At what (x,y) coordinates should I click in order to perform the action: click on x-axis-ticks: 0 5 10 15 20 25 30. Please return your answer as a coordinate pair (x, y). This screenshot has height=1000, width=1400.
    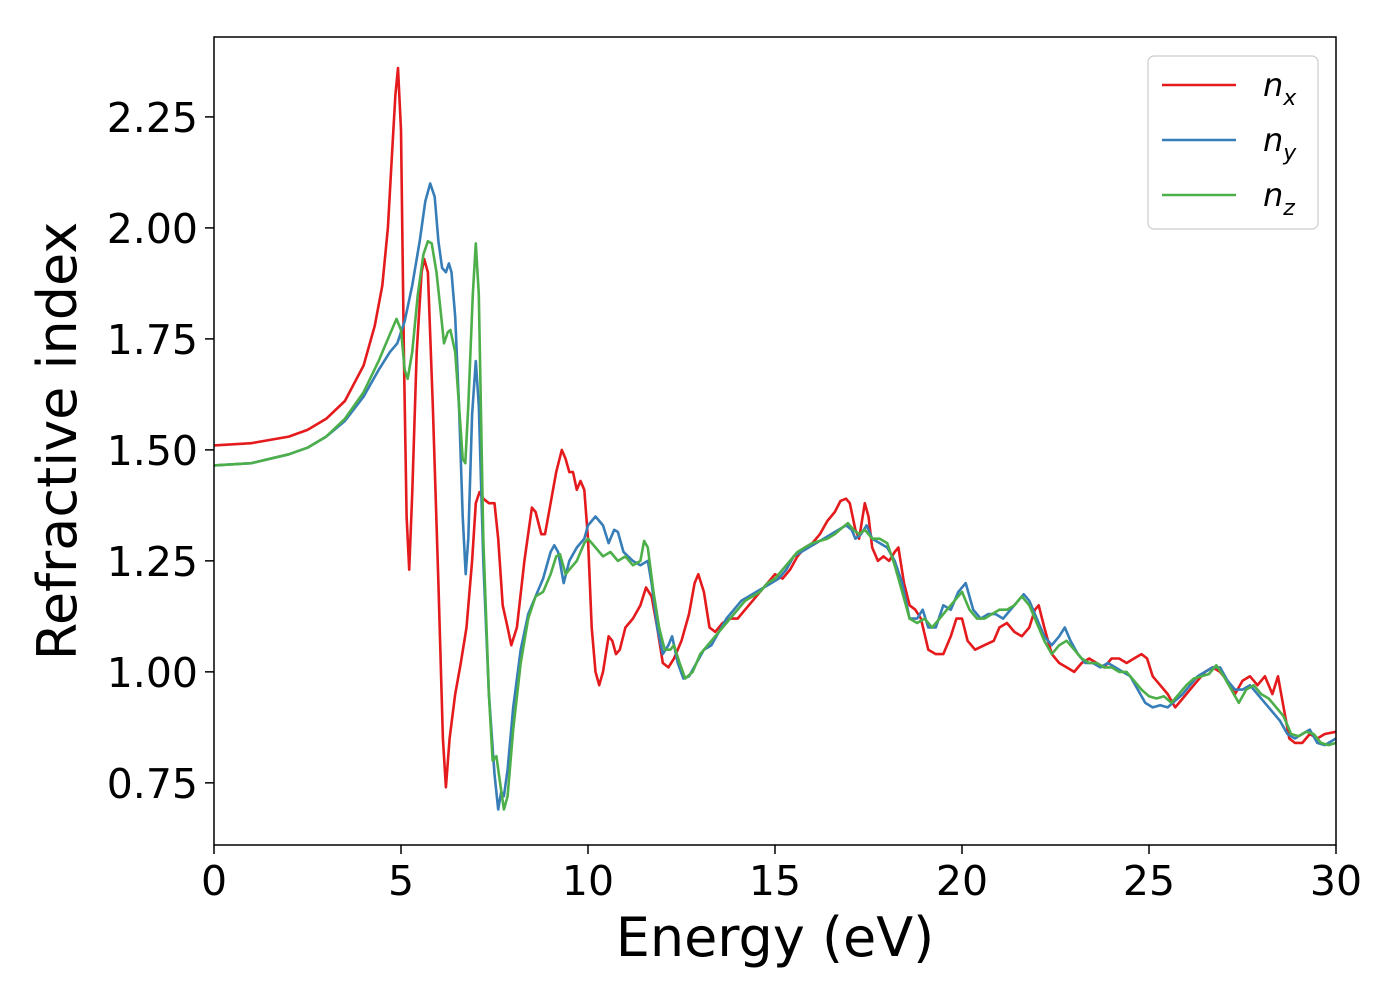
    Looking at the image, I should click on (781, 875).